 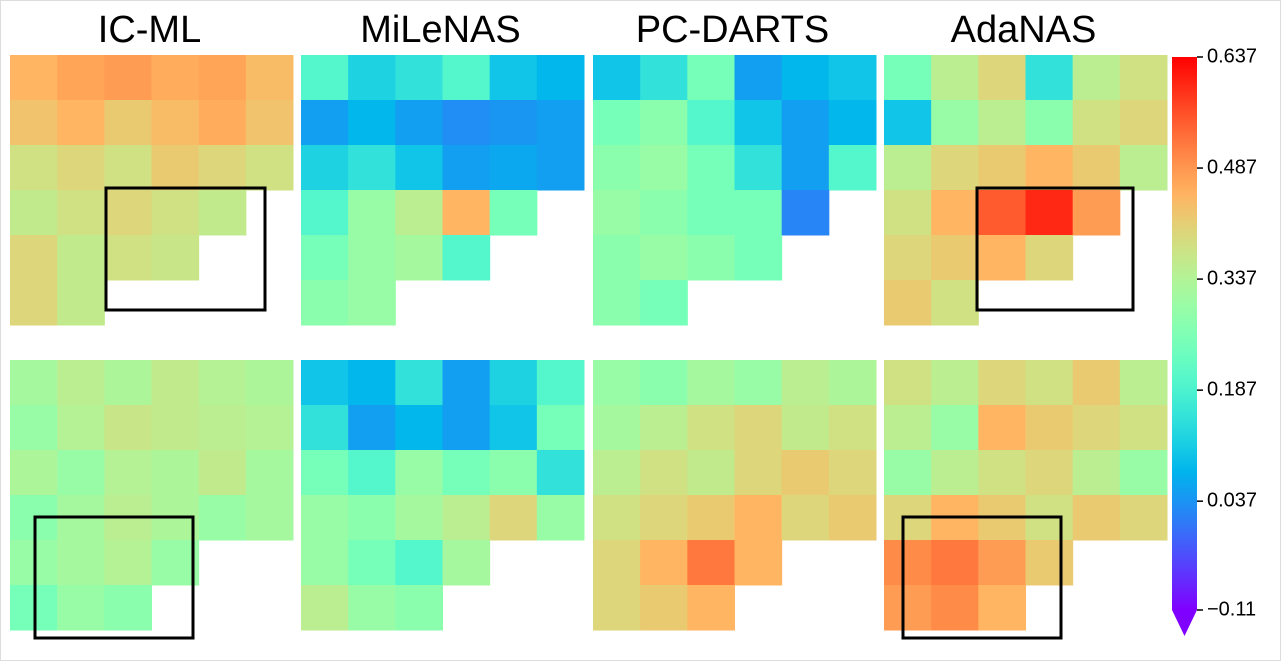 What do you see at coordinates (149, 30) in the screenshot?
I see `panel-title: IC-ML` at bounding box center [149, 30].